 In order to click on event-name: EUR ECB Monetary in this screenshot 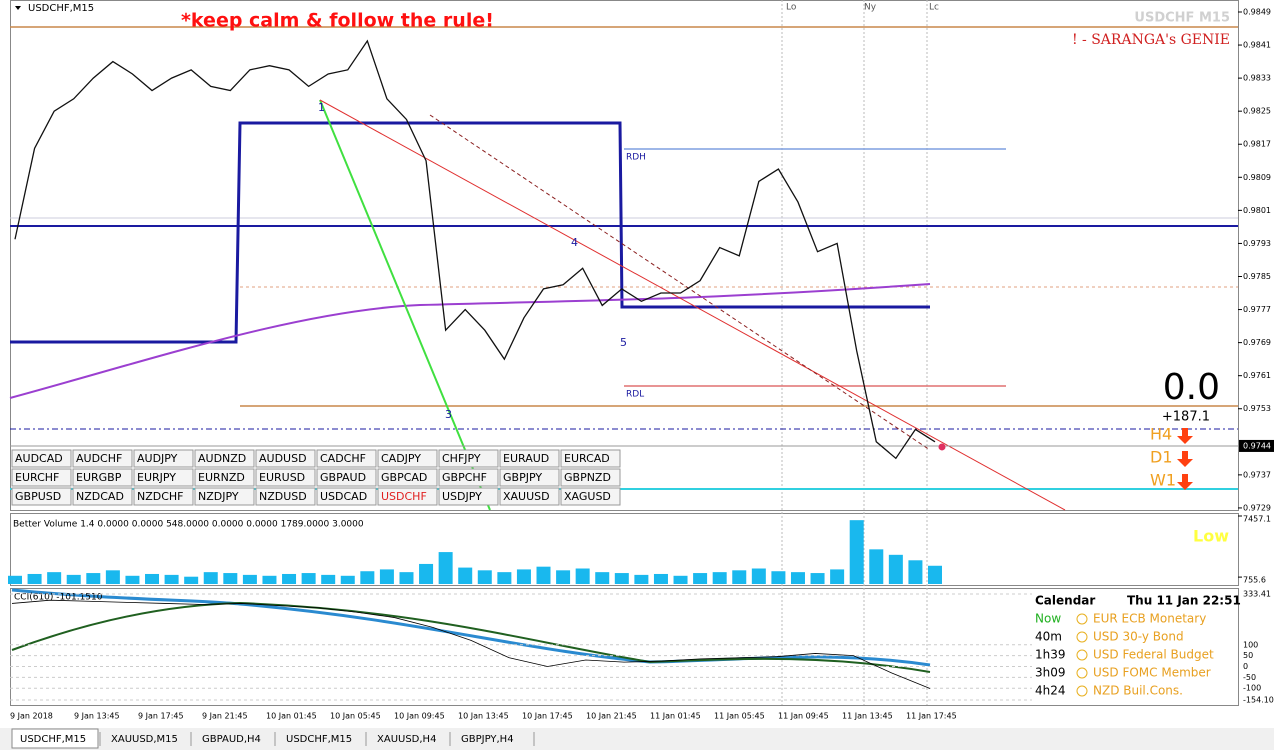, I will do `click(1149, 619)`.